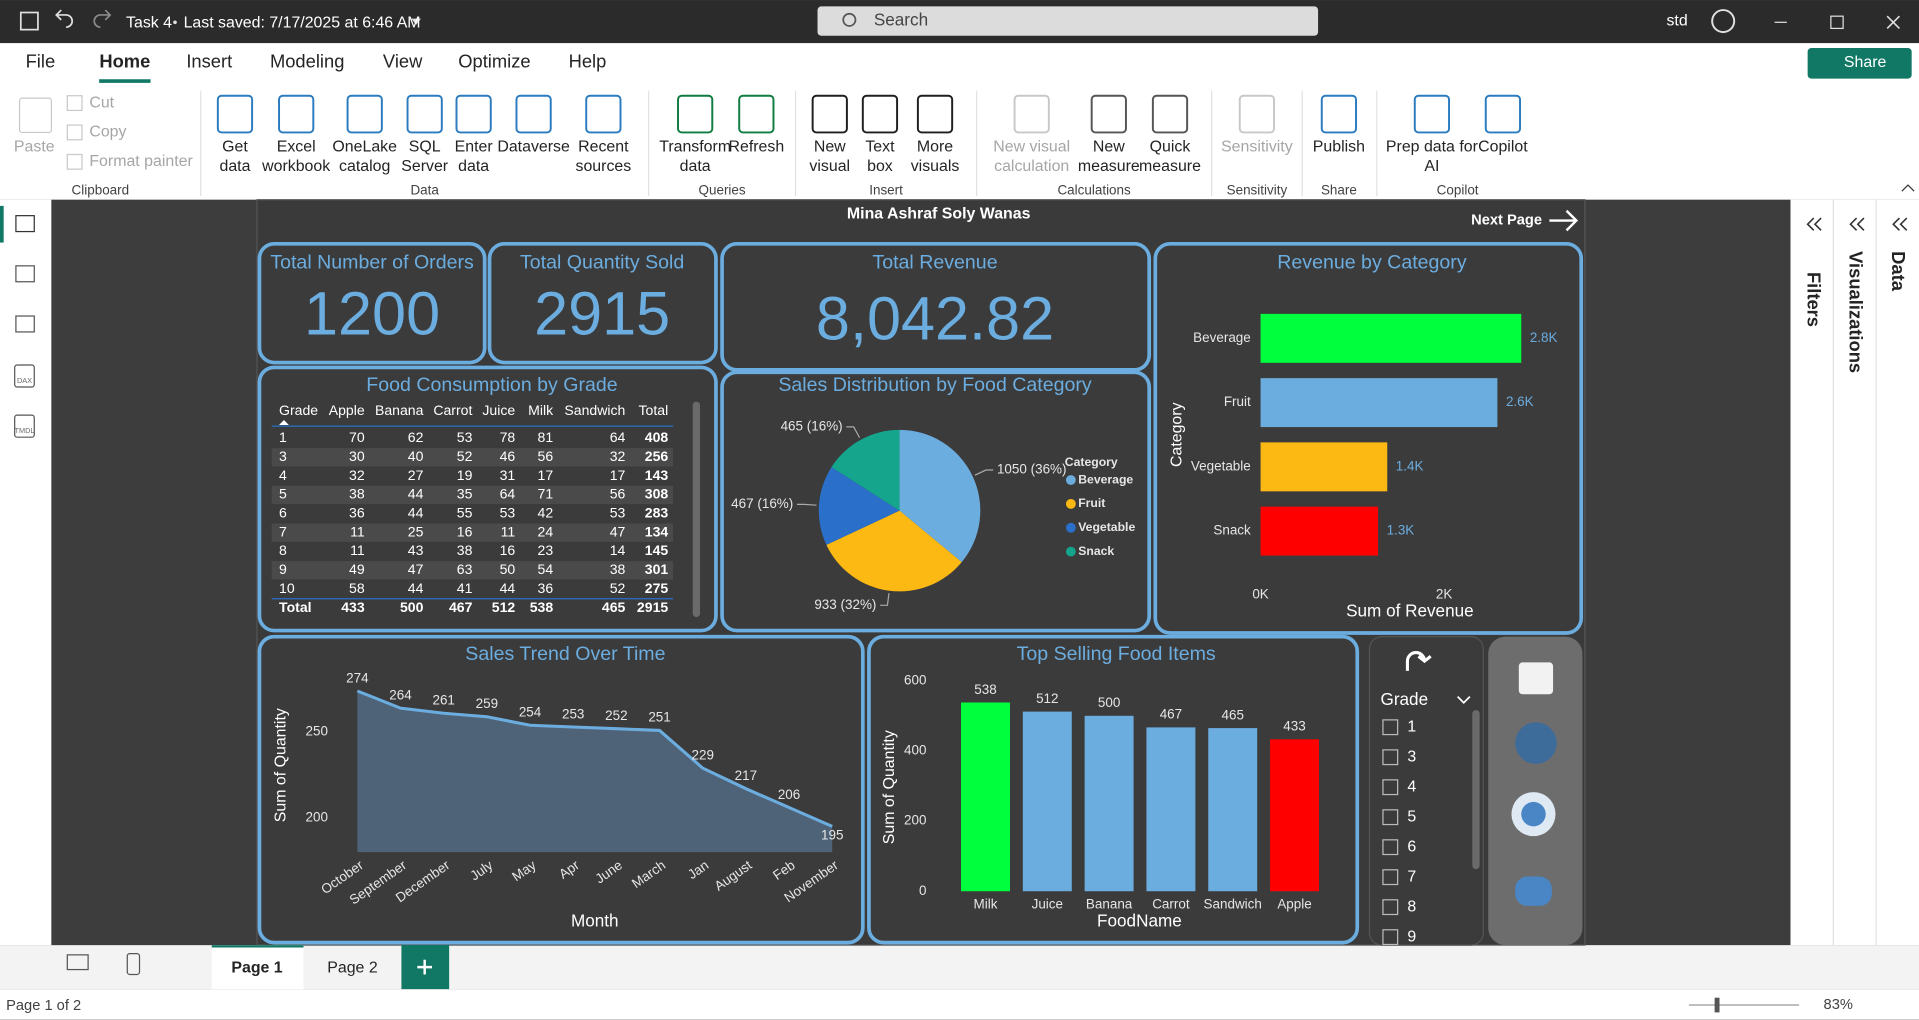  What do you see at coordinates (296, 146) in the screenshot?
I see `ribbon-button: Excel` at bounding box center [296, 146].